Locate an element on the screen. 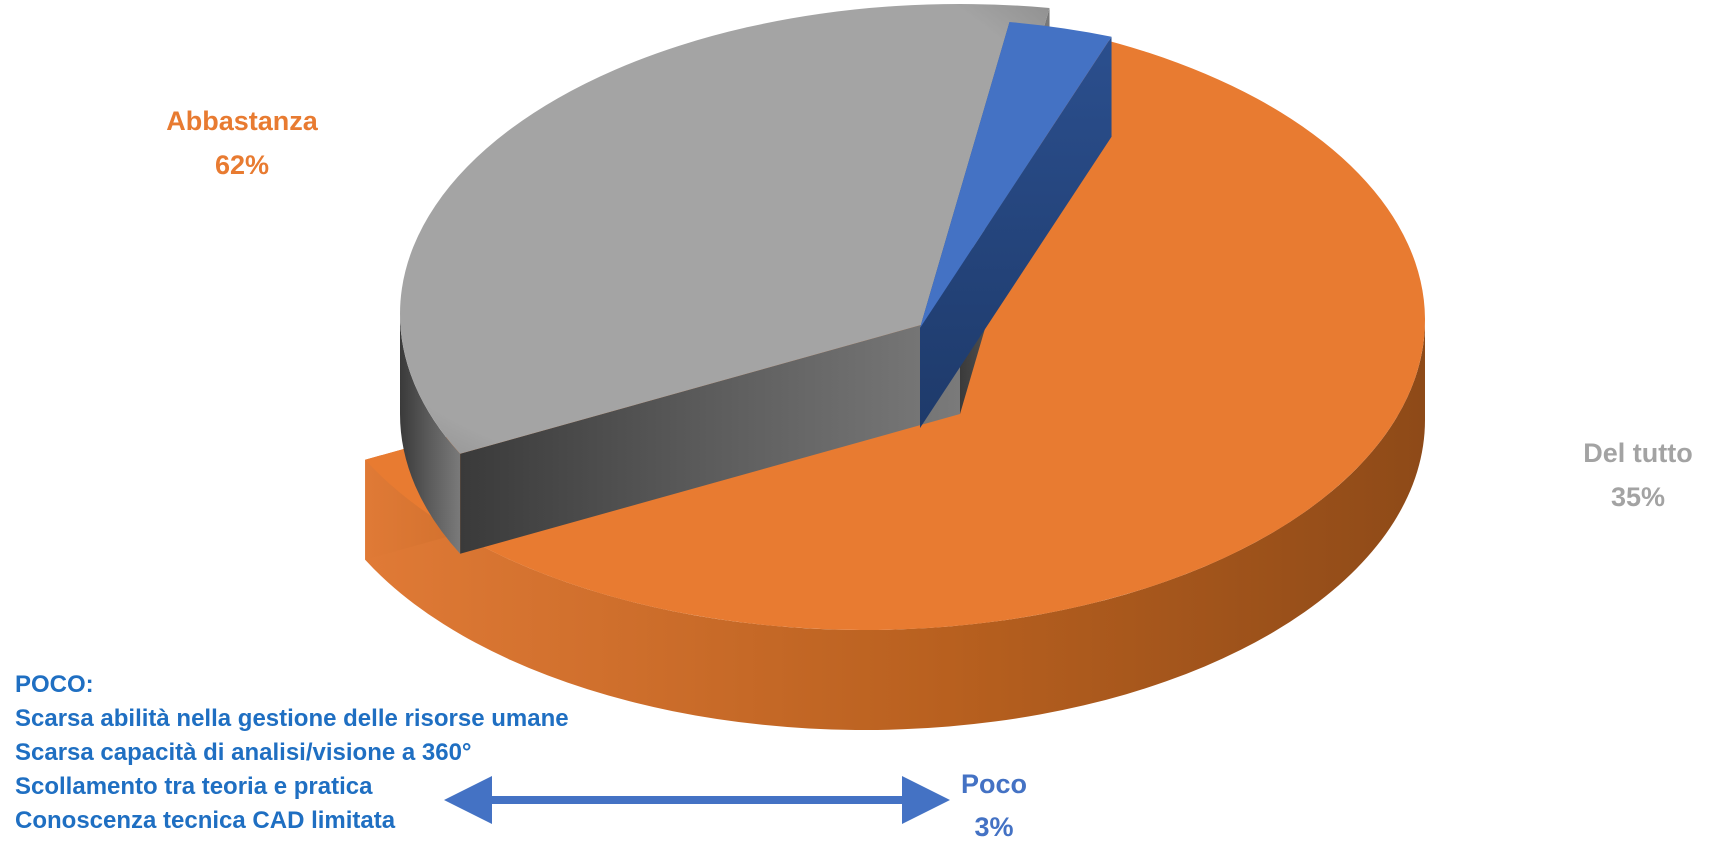 The image size is (1710, 842). slice-value-poco: 3% is located at coordinates (993, 827).